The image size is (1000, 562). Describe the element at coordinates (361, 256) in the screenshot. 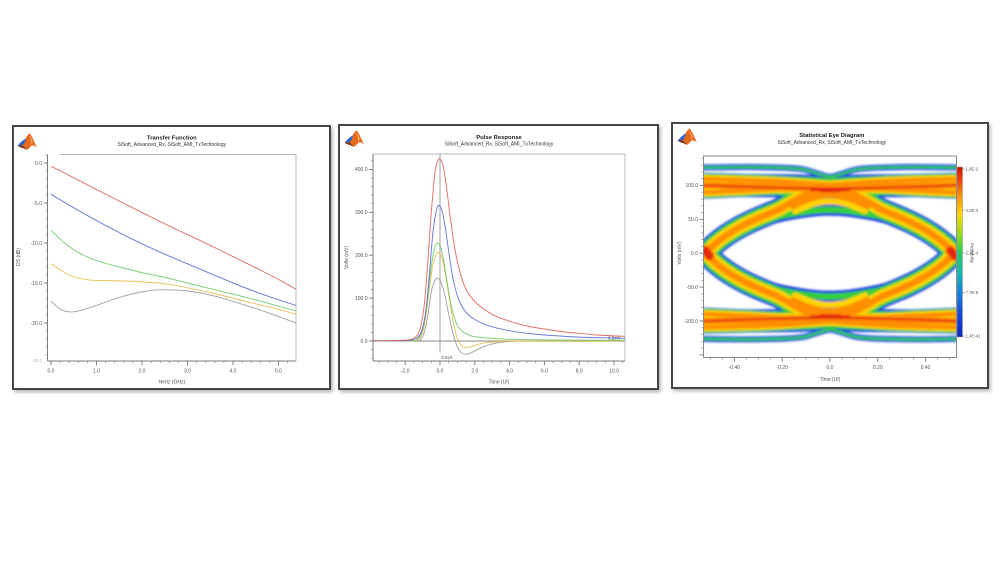

I see `svg-text: 200.0` at that location.